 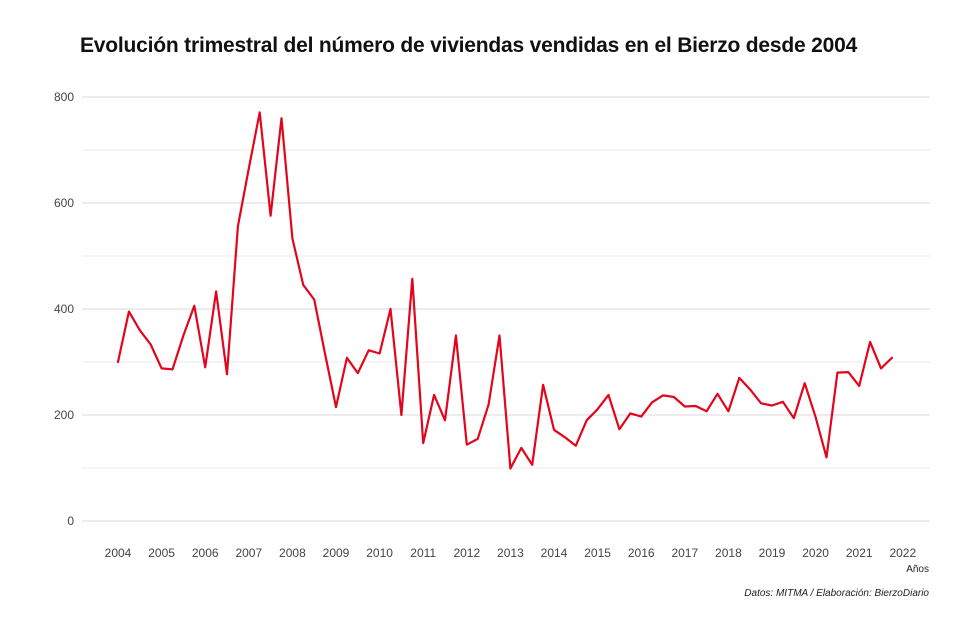 What do you see at coordinates (248, 553) in the screenshot?
I see `x-tick-label: 2007` at bounding box center [248, 553].